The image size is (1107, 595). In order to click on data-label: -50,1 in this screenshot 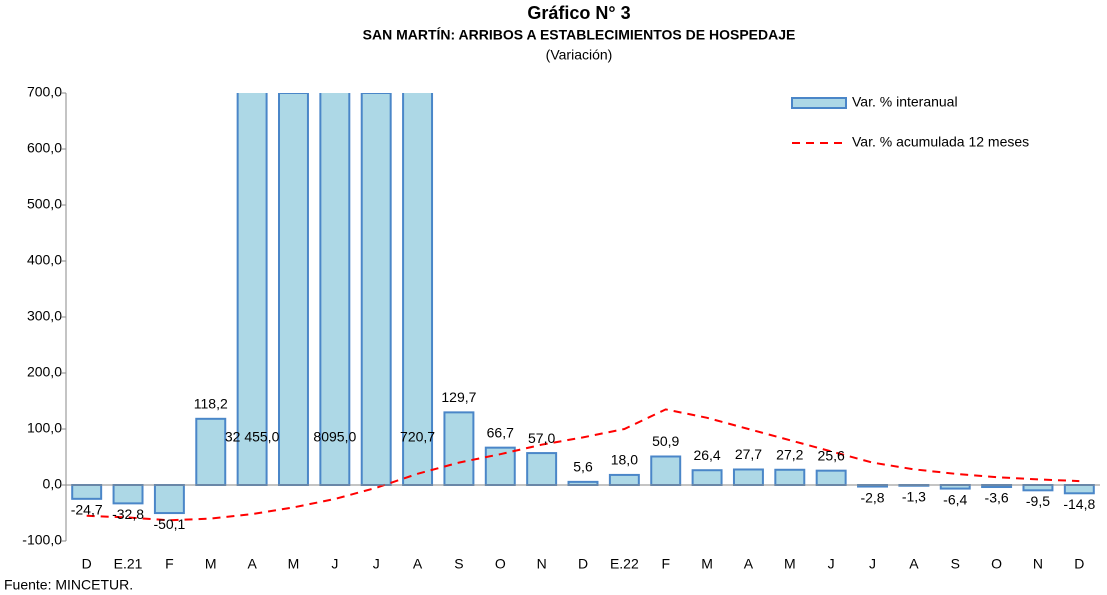, I will do `click(169, 524)`.